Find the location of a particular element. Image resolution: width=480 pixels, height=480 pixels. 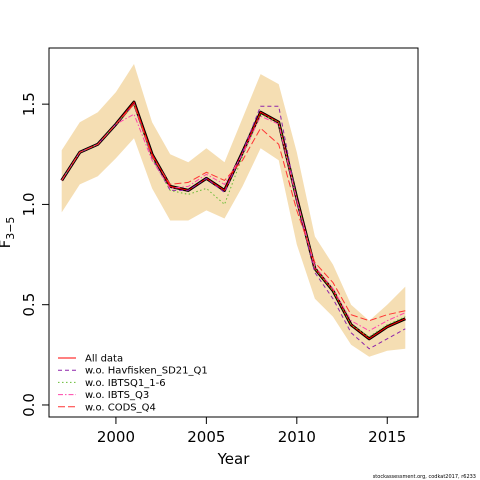

y-tick-label: 1.5 is located at coordinates (29, 104).